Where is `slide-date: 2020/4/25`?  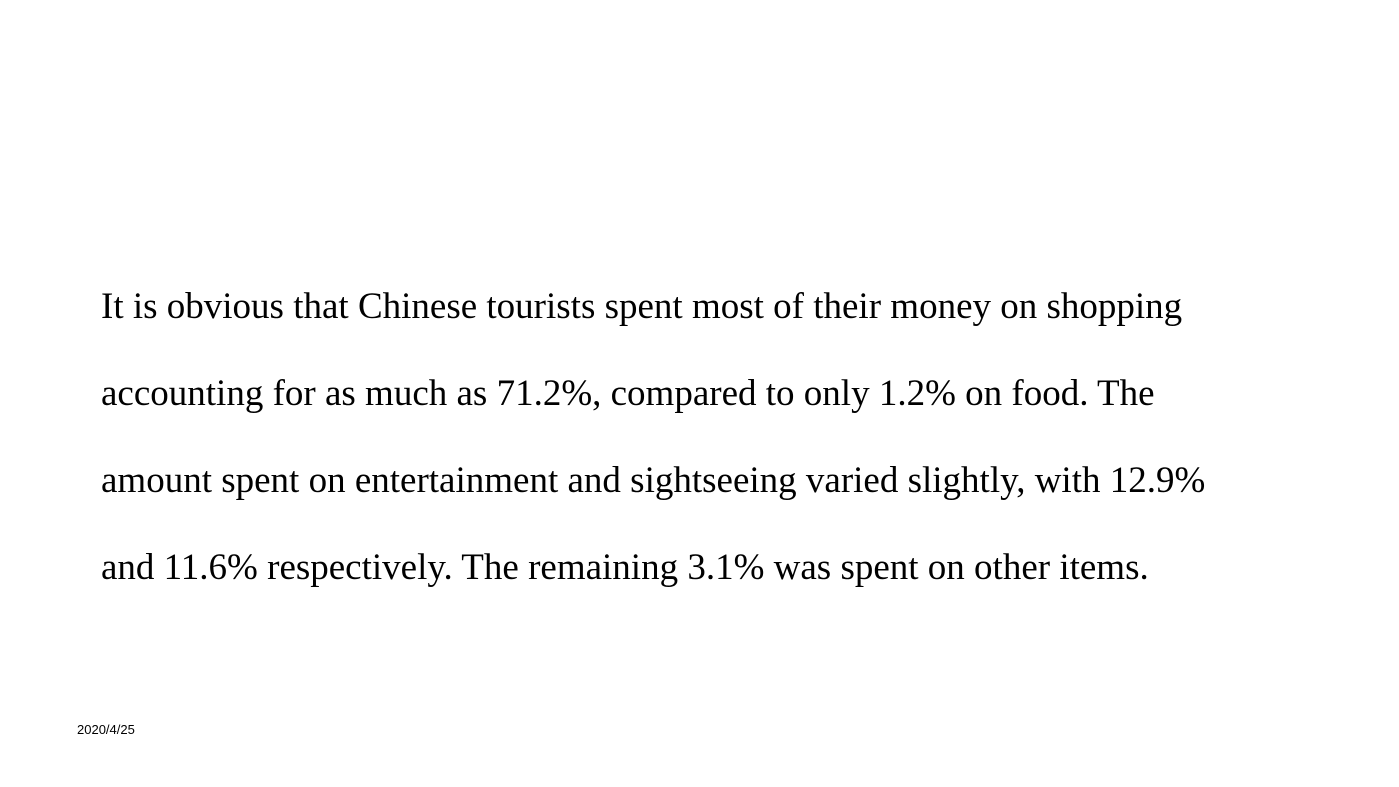
slide-date: 2020/4/25 is located at coordinates (106, 729).